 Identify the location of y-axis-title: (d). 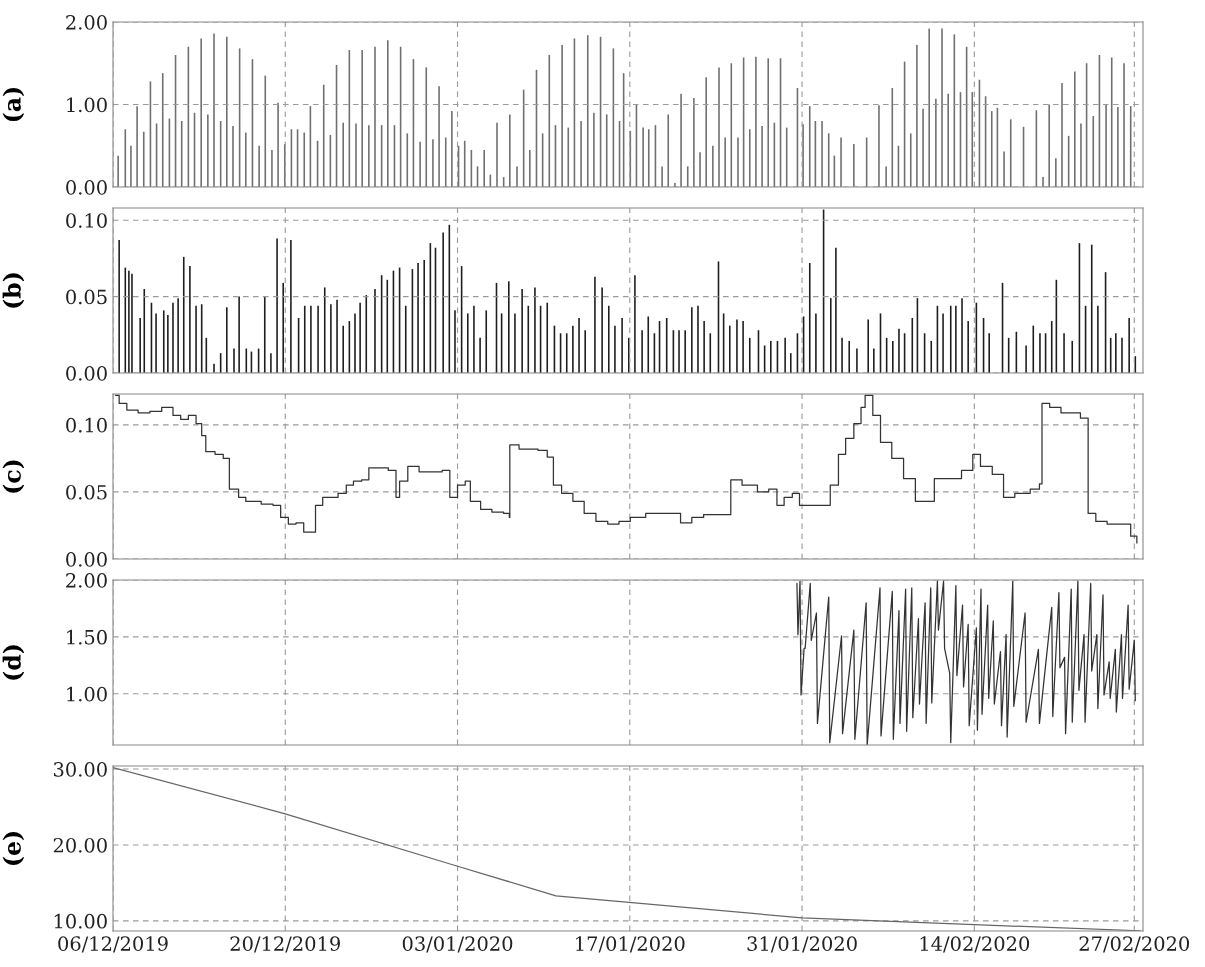
(13, 662).